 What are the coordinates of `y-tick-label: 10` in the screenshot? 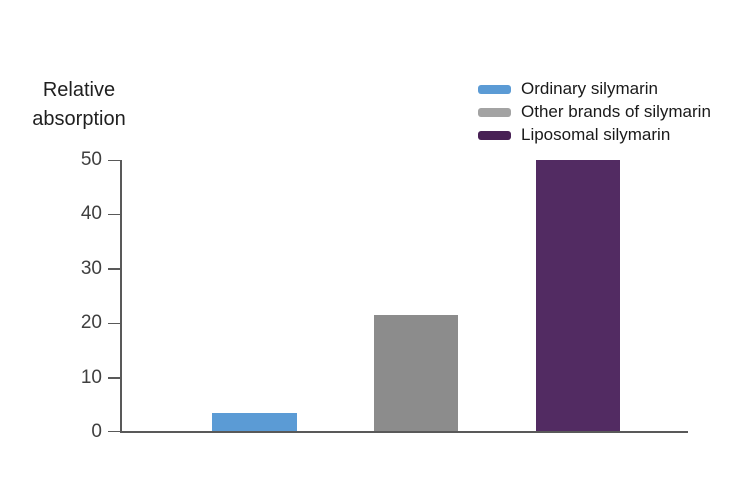 It's located at (91, 377).